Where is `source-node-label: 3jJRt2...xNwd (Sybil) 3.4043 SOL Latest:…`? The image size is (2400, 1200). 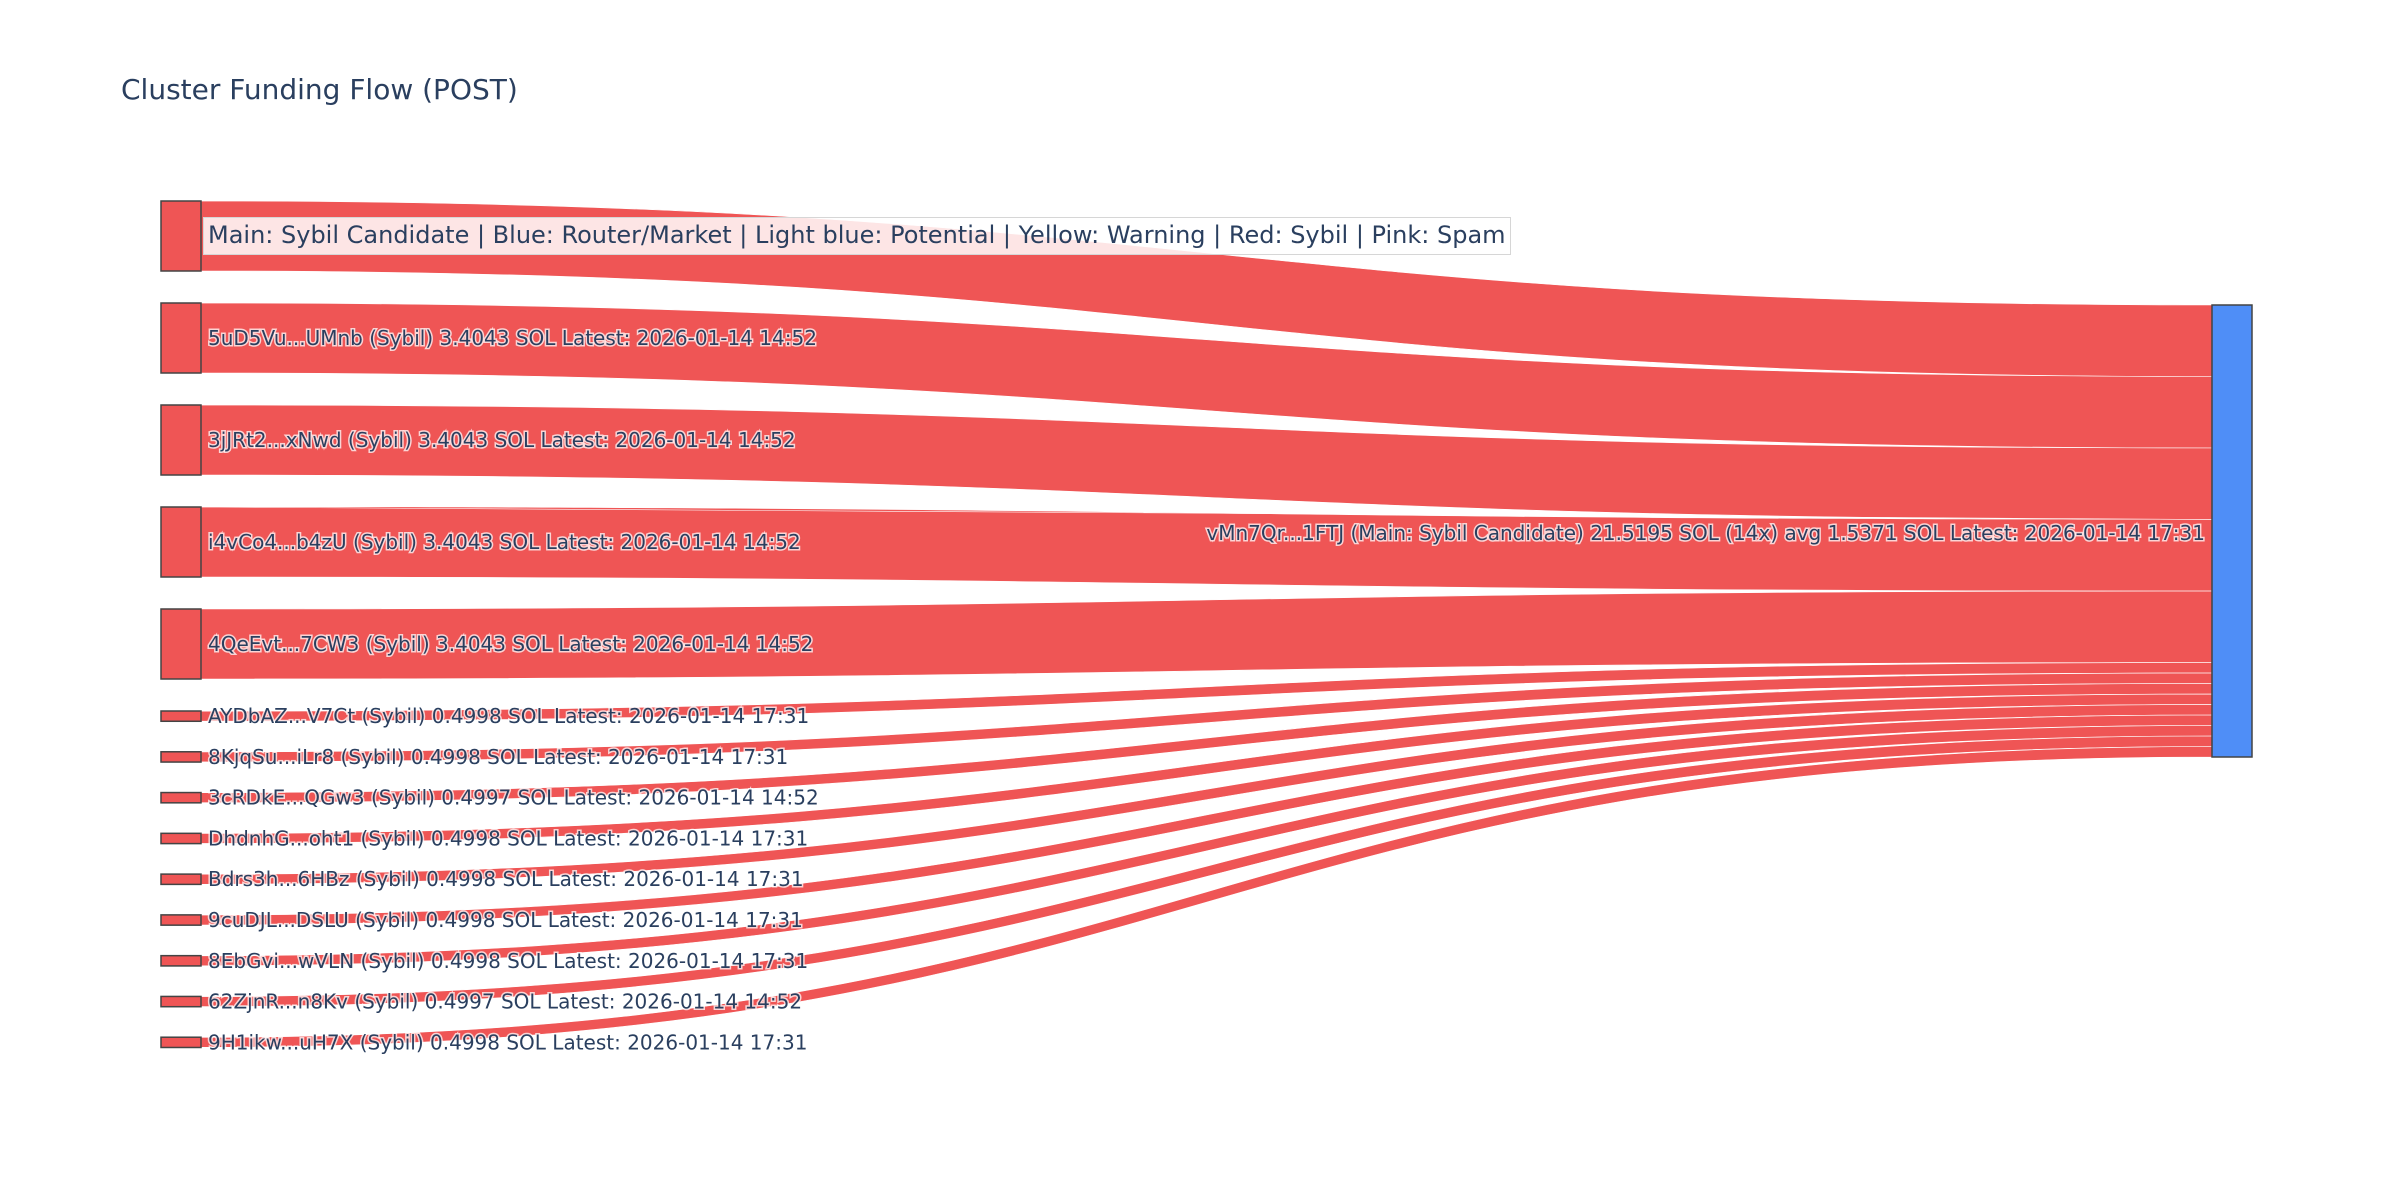 source-node-label: 3jJRt2...xNwd (Sybil) 3.4043 SOL Latest:… is located at coordinates (502, 440).